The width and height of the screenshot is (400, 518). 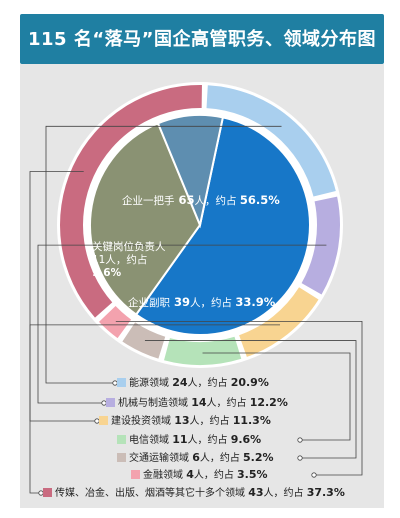 I want to click on chart-title: 115 名“落马”国企高管职务、领域分布图, so click(x=202, y=39).